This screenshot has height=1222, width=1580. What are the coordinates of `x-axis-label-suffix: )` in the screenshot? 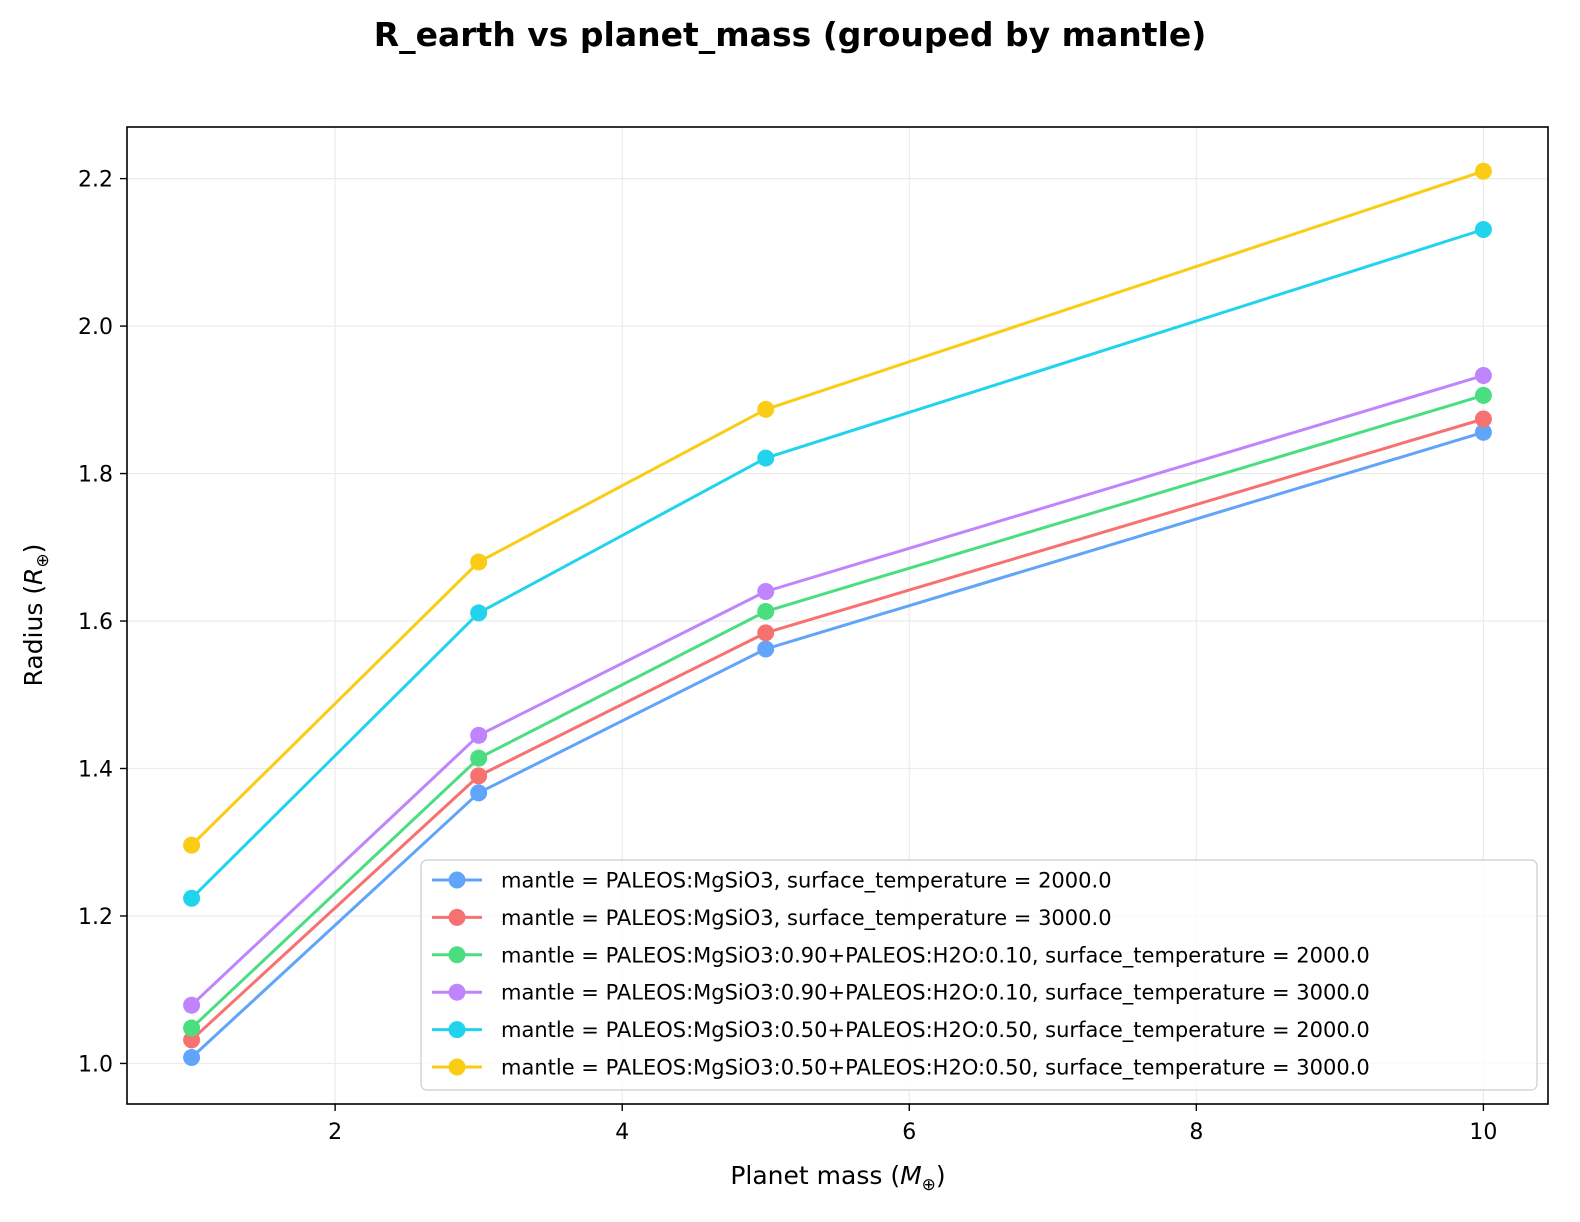 It's located at (941, 1175).